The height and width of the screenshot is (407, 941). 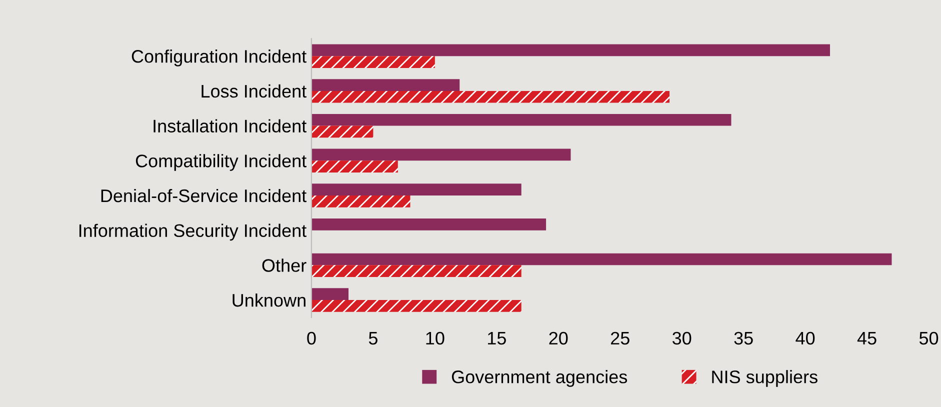 I want to click on y-tick-label: Compatibility Incident, so click(x=221, y=162).